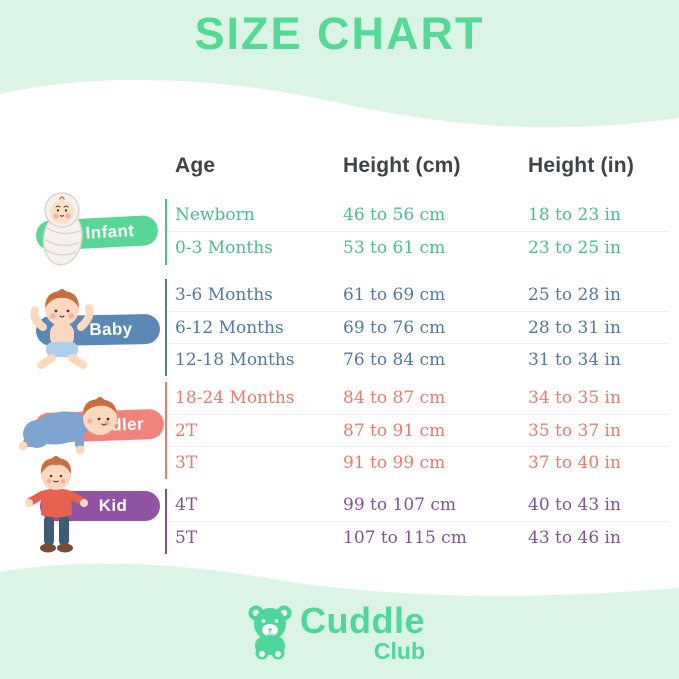 The width and height of the screenshot is (679, 679). I want to click on table-row: Newborn 46 to 56 cm 18 to 23 in, so click(418, 215).